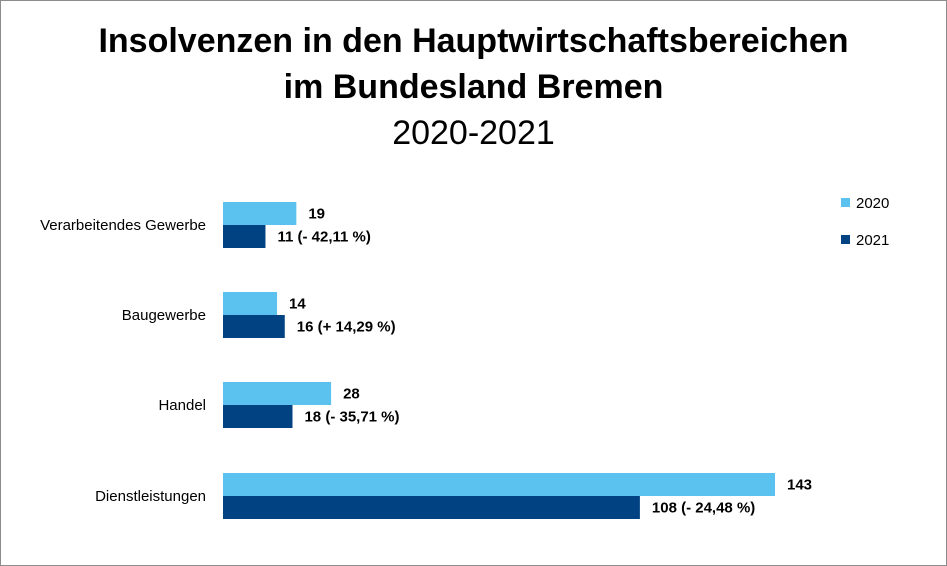  Describe the element at coordinates (351, 417) in the screenshot. I see `data-label: 18 (- 35,71 %)` at that location.